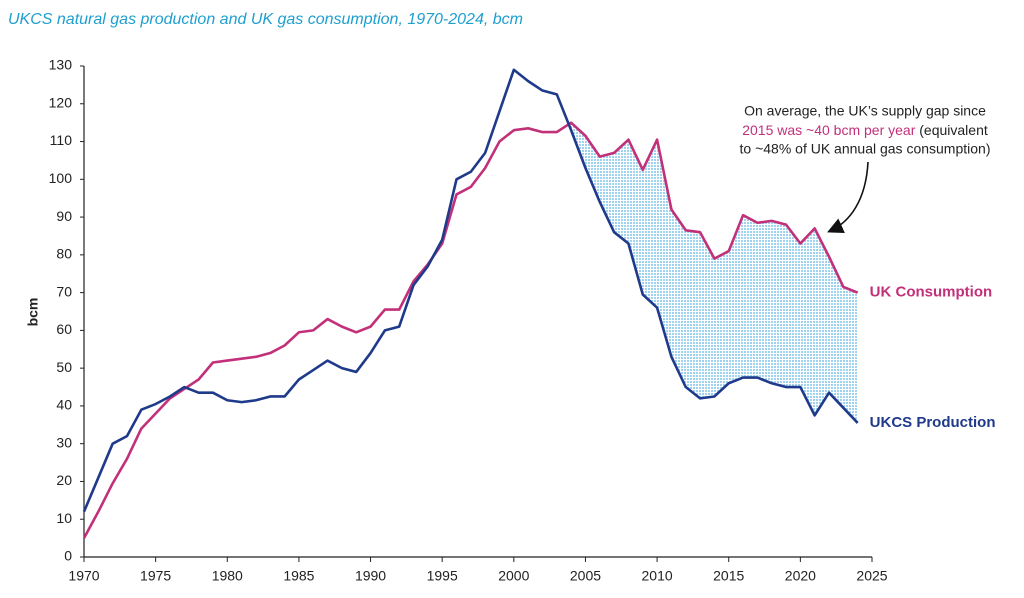  I want to click on x-tick-label: 2020, so click(800, 576).